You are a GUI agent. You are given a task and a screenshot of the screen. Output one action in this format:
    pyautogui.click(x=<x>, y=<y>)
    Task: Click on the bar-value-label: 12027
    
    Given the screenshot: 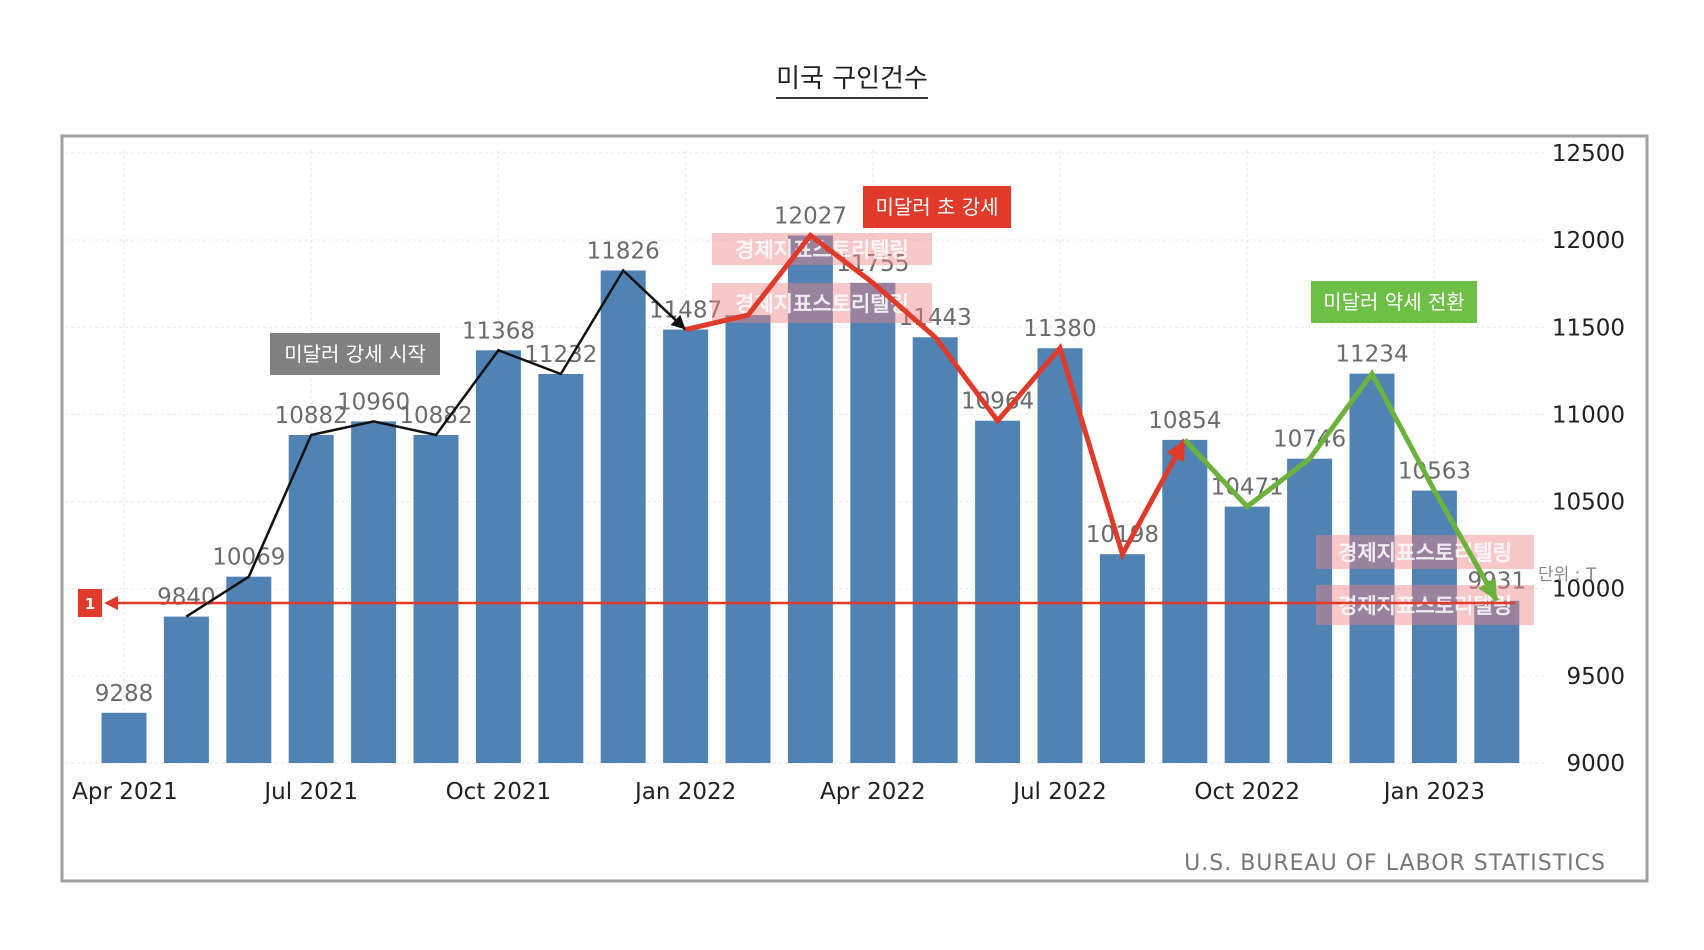 What is the action you would take?
    pyautogui.click(x=810, y=216)
    